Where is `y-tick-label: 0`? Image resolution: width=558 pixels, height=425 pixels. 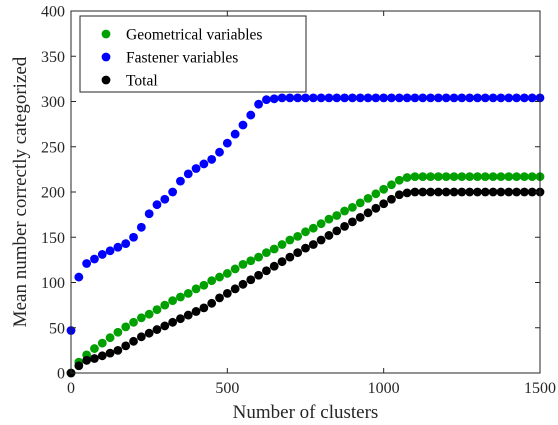 y-tick-label: 0 is located at coordinates (61, 374).